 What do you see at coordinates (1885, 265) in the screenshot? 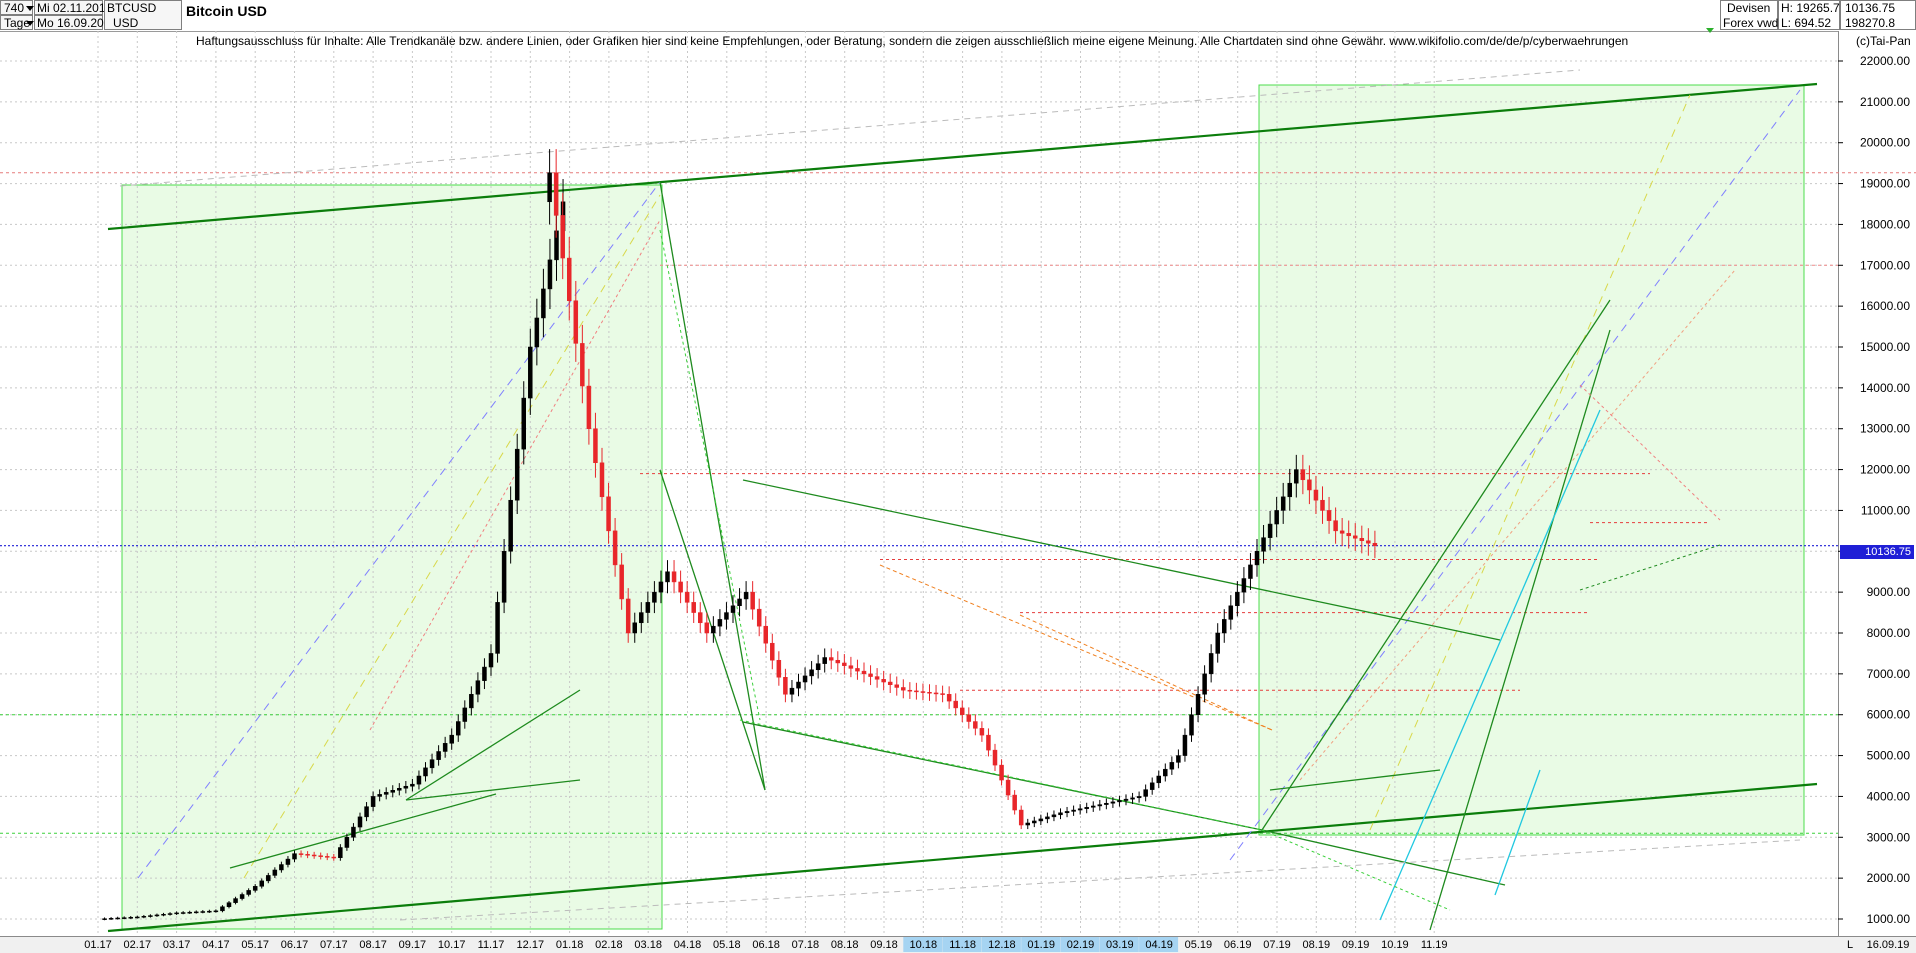
I see `y-tick-label: 17000.00` at bounding box center [1885, 265].